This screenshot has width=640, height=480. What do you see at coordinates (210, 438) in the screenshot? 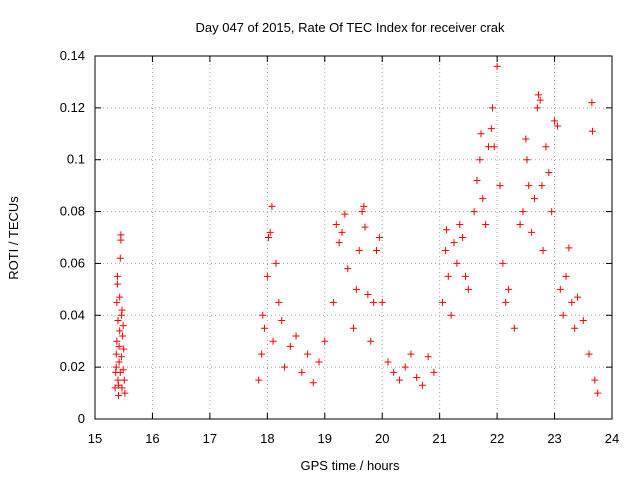
I see `x-tick-label: 17` at bounding box center [210, 438].